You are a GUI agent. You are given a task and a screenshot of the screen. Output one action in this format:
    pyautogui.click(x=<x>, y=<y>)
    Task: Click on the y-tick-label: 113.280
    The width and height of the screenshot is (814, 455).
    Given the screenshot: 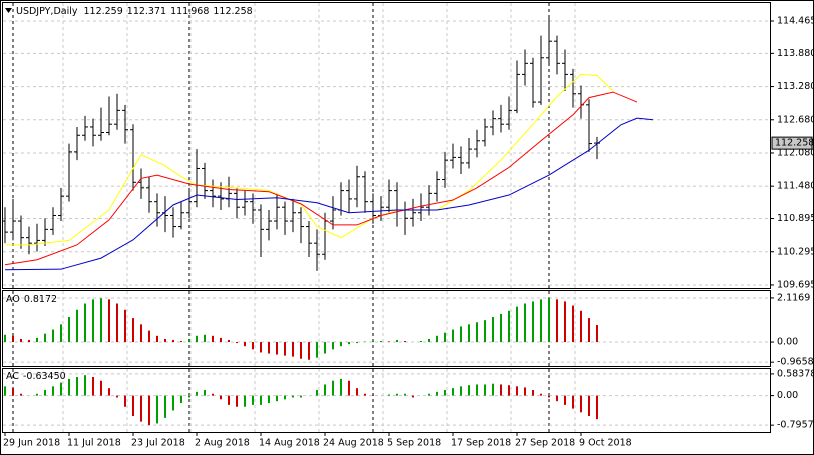 What is the action you would take?
    pyautogui.click(x=795, y=86)
    